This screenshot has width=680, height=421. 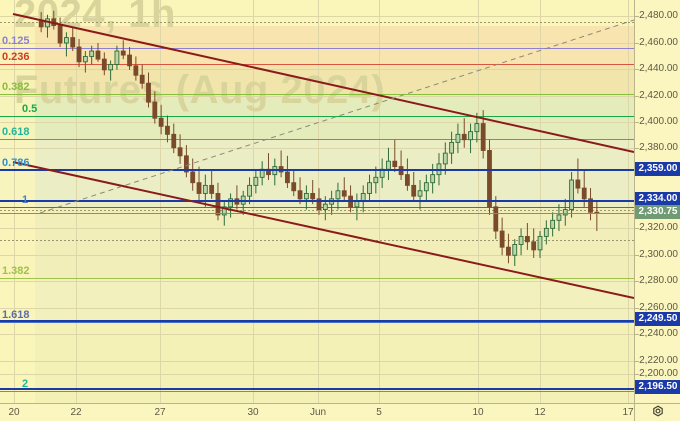 I want to click on price-badge-2249: 2,249.50, so click(x=657, y=319).